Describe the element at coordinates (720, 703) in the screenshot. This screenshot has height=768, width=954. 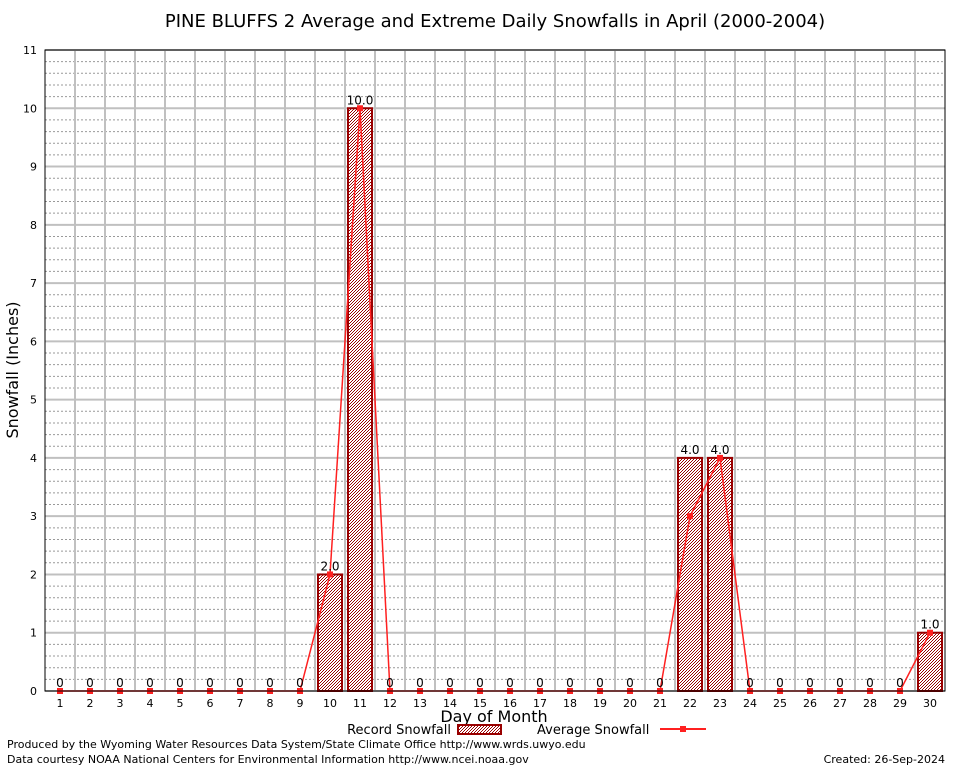
I see `x-tick-label: 23` at that location.